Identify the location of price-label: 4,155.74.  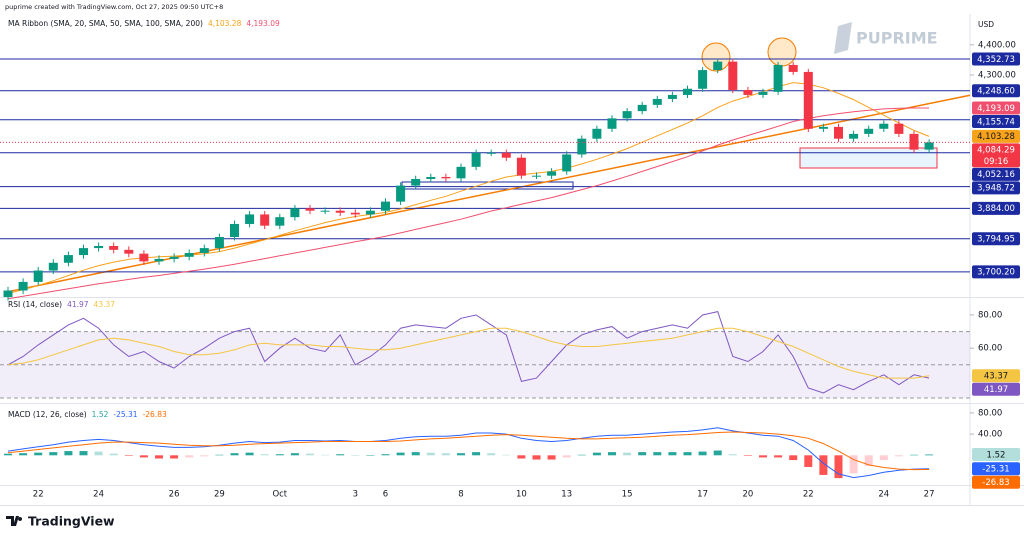
(996, 122).